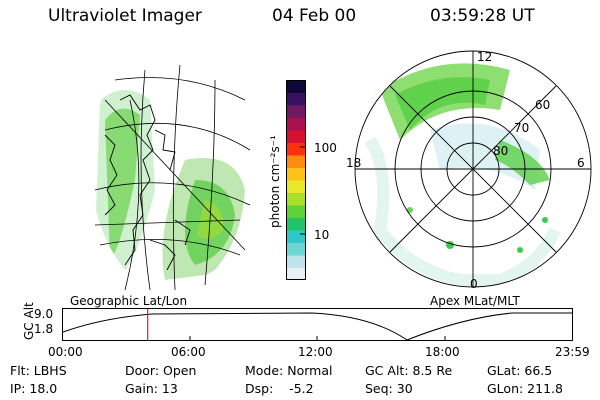 This screenshot has height=400, width=600. What do you see at coordinates (129, 301) in the screenshot?
I see `geo-panel-label: Geographic Lat/Lon` at bounding box center [129, 301].